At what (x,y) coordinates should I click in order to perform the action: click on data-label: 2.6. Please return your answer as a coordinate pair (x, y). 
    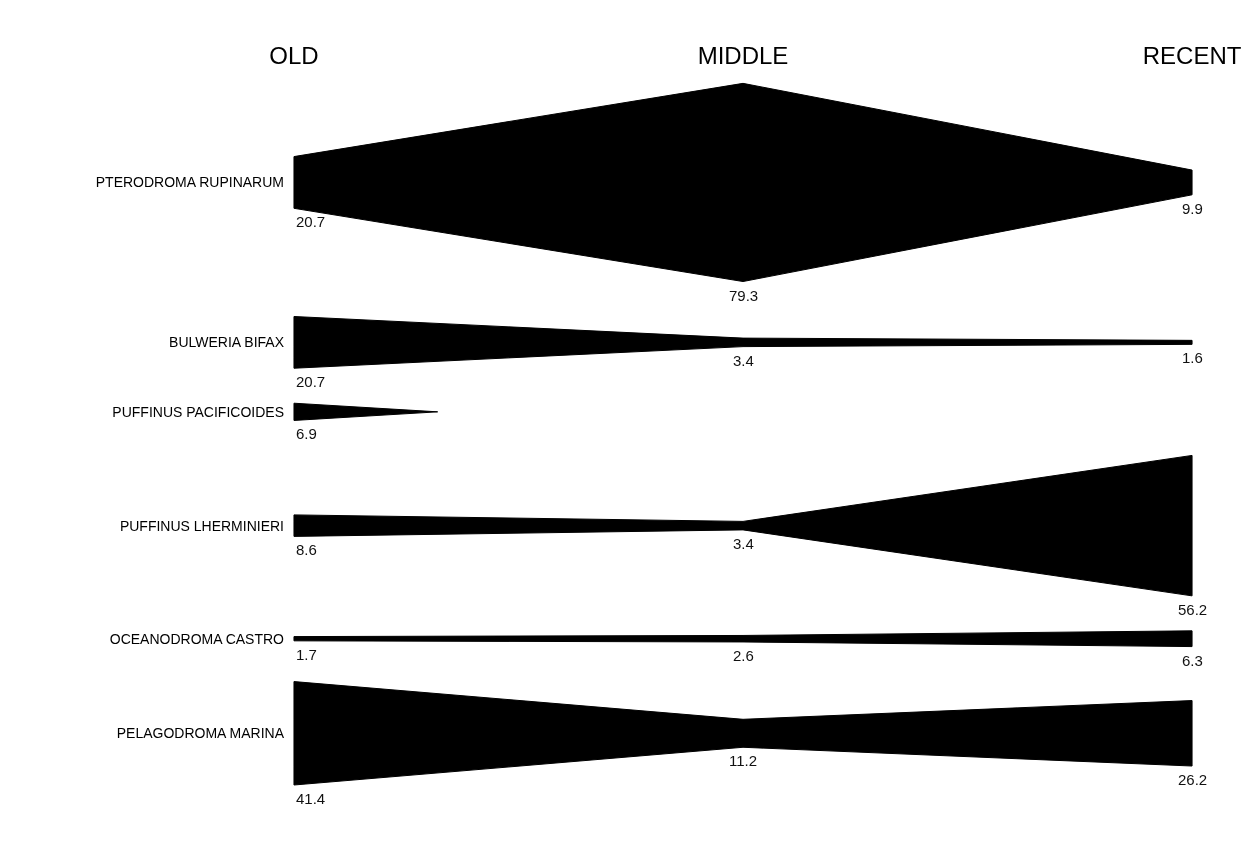
    Looking at the image, I should click on (743, 655).